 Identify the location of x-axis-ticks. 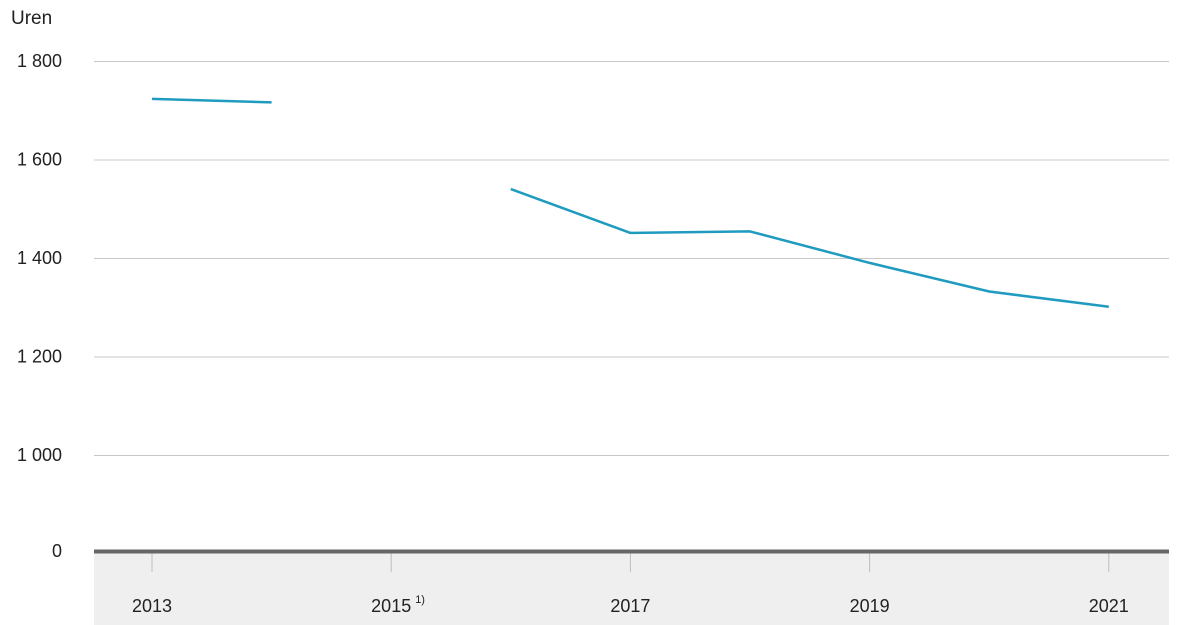
(630, 561).